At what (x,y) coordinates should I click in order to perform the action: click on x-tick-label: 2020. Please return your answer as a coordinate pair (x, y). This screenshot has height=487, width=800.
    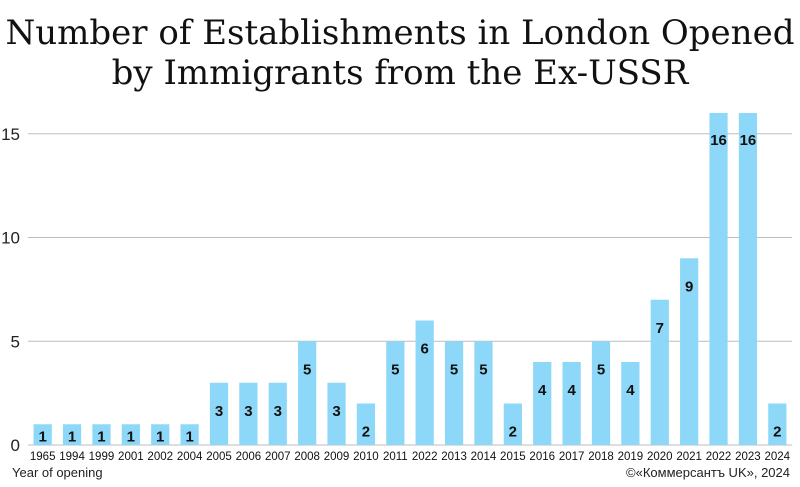
    Looking at the image, I should click on (660, 457).